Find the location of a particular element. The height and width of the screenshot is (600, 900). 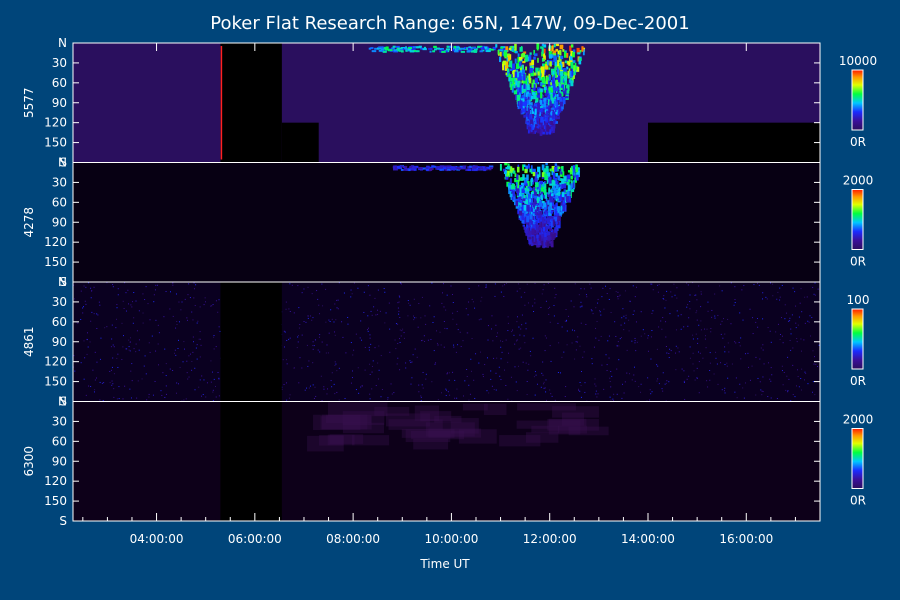

x-tick-label: 16:00:00 is located at coordinates (746, 539).